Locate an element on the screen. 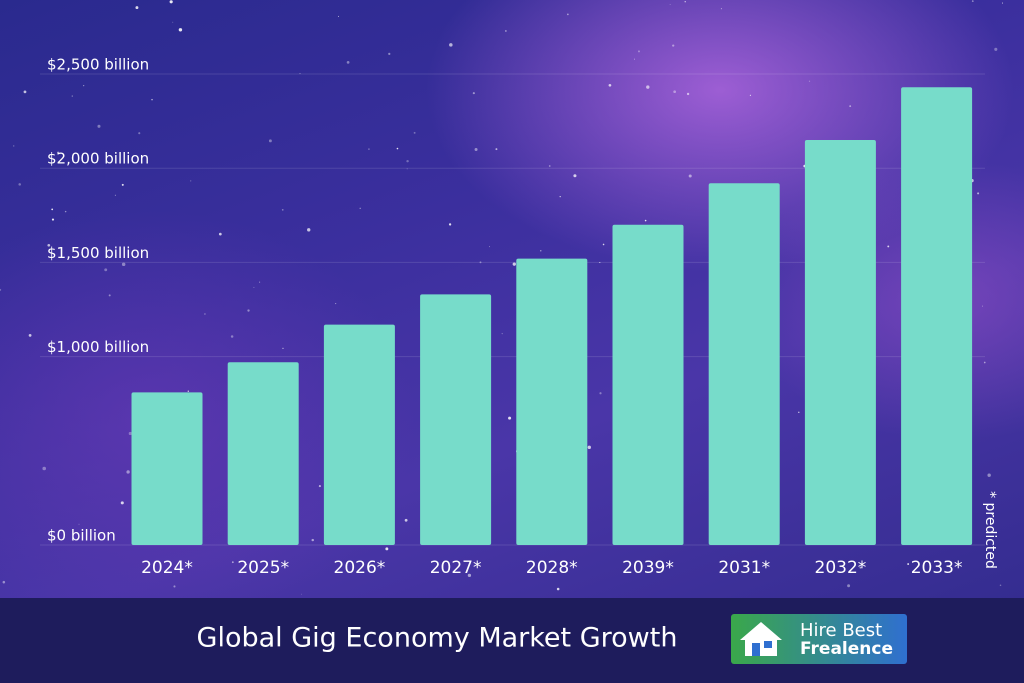  logo-line-2: Frealence is located at coordinates (846, 649).